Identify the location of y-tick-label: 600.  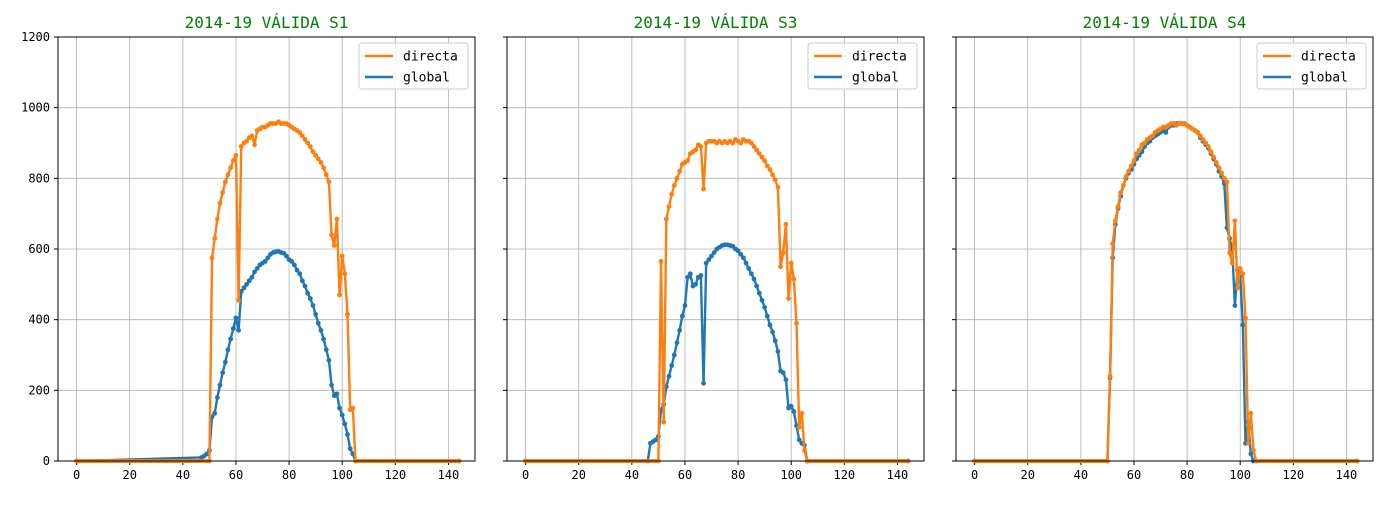
(39, 249).